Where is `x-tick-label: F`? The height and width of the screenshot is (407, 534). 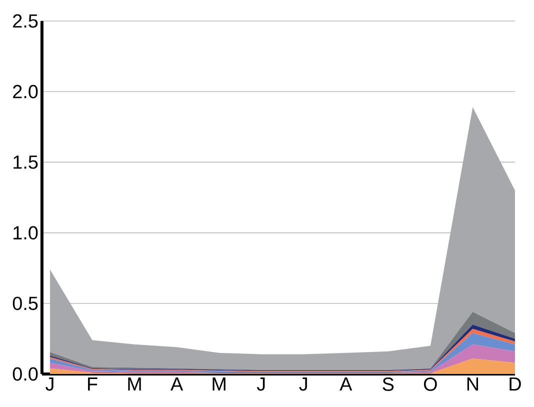 x-tick-label: F is located at coordinates (93, 384).